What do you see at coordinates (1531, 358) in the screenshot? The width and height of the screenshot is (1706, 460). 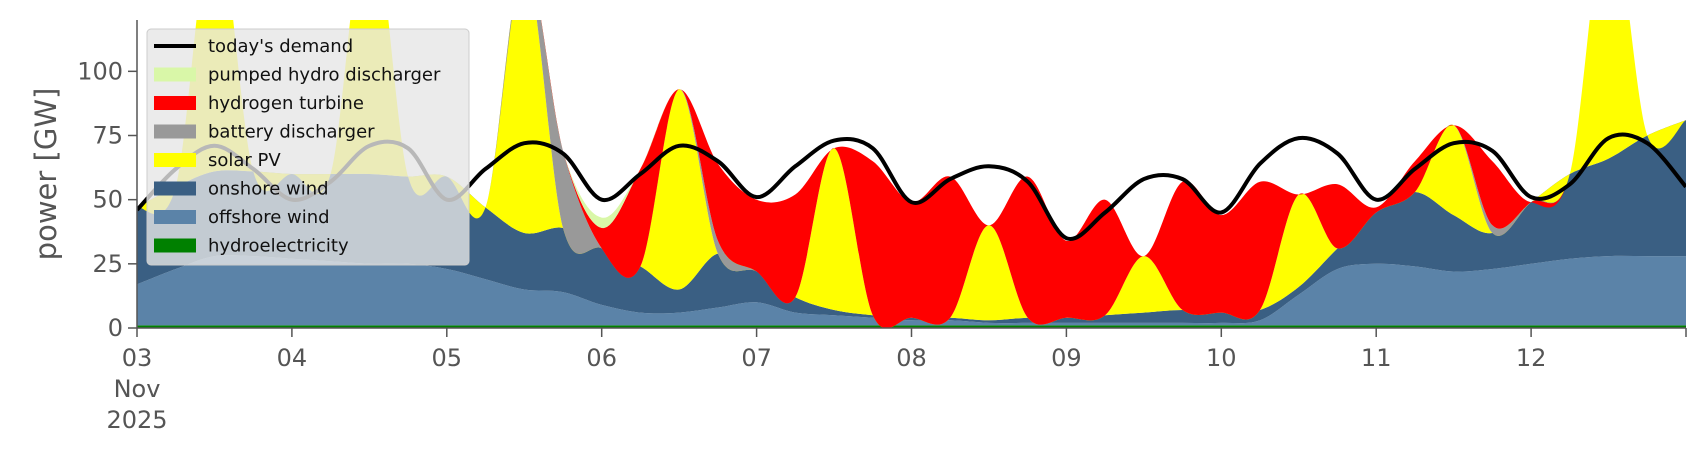 I see `x-tick-label: 12` at bounding box center [1531, 358].